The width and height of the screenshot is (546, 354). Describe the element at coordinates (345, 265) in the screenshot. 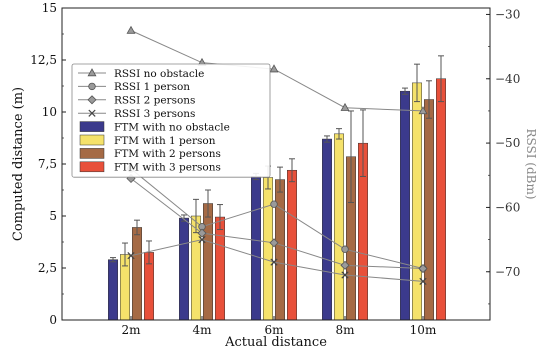

I see `rssi-point-3-8m` at that location.